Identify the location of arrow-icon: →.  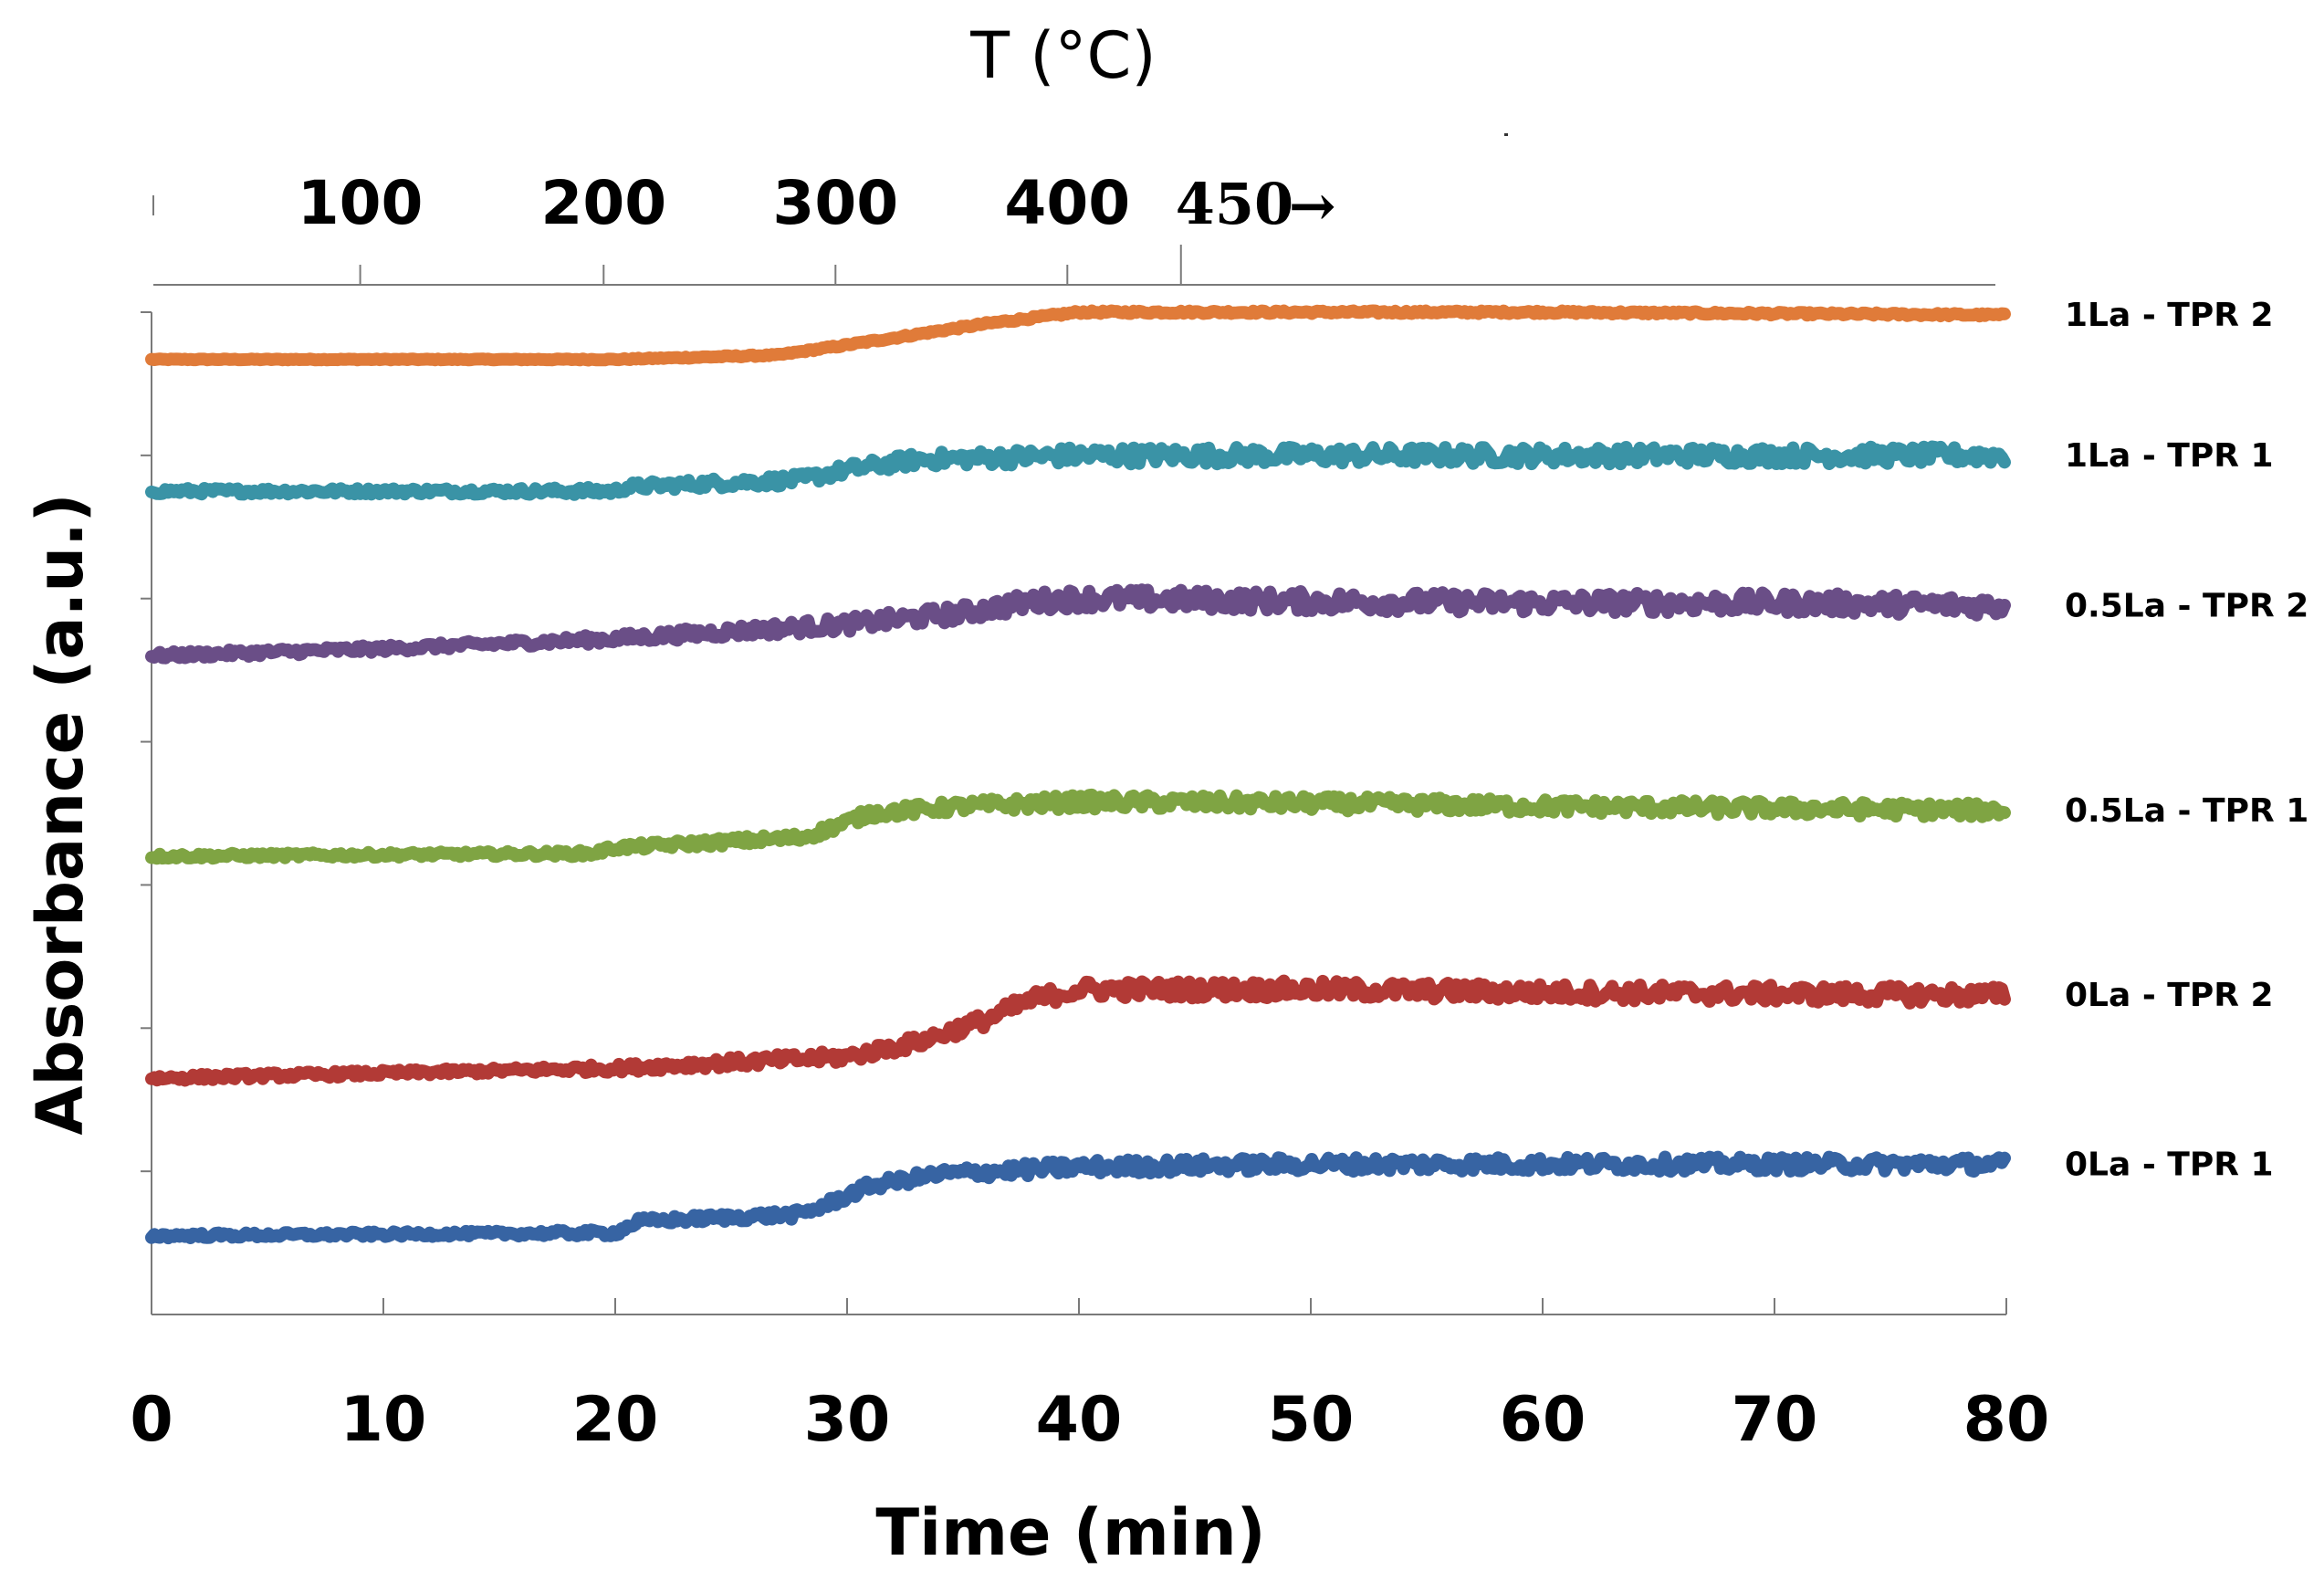
(1312, 206).